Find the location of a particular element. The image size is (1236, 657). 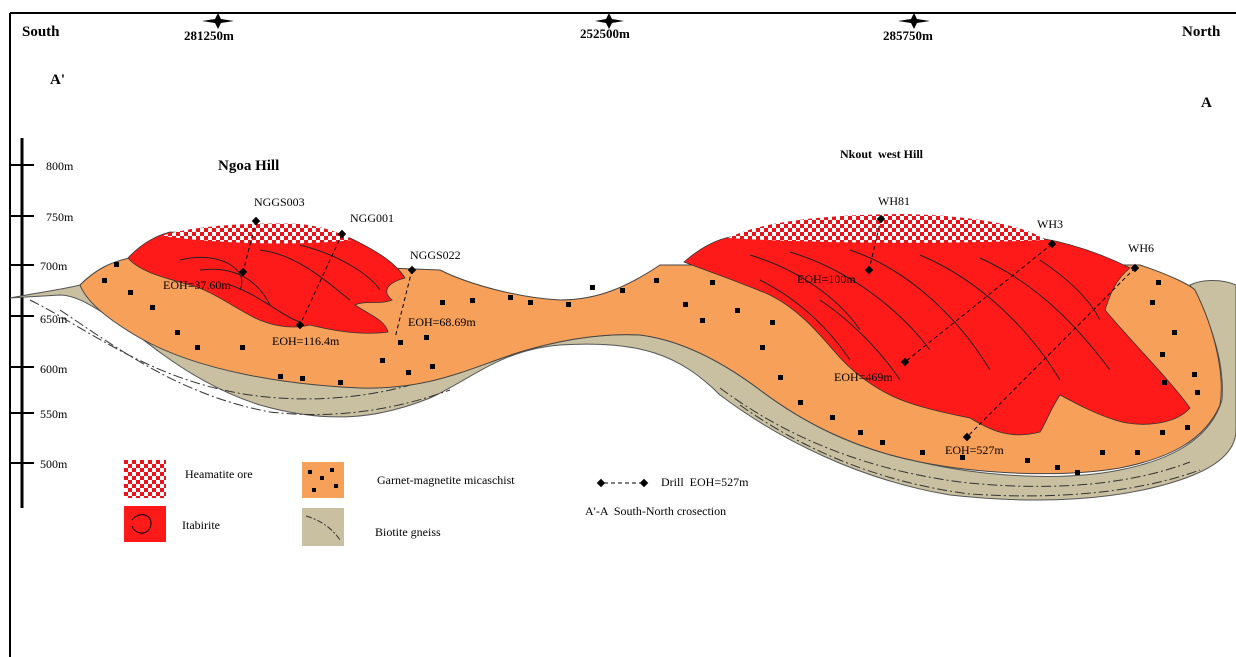

legend-garnet-label: Garnet-magnetite micaschist is located at coordinates (446, 480).